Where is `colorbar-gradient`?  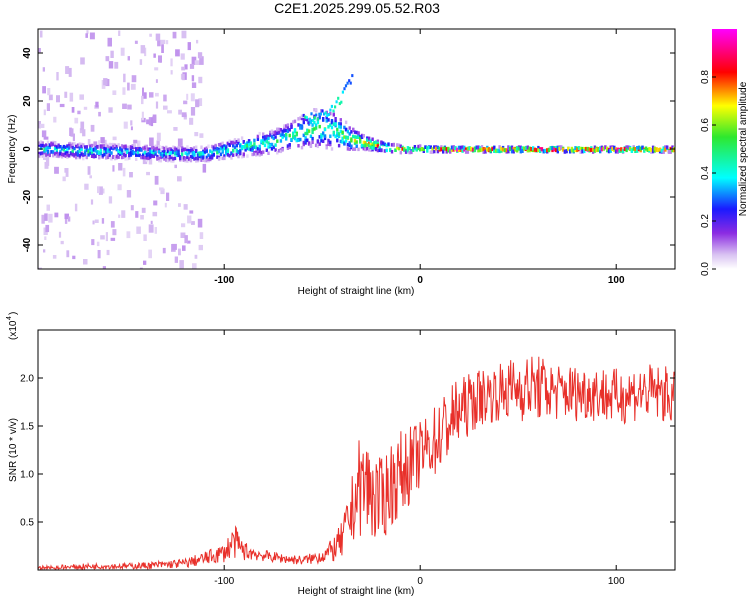 colorbar-gradient is located at coordinates (724, 149).